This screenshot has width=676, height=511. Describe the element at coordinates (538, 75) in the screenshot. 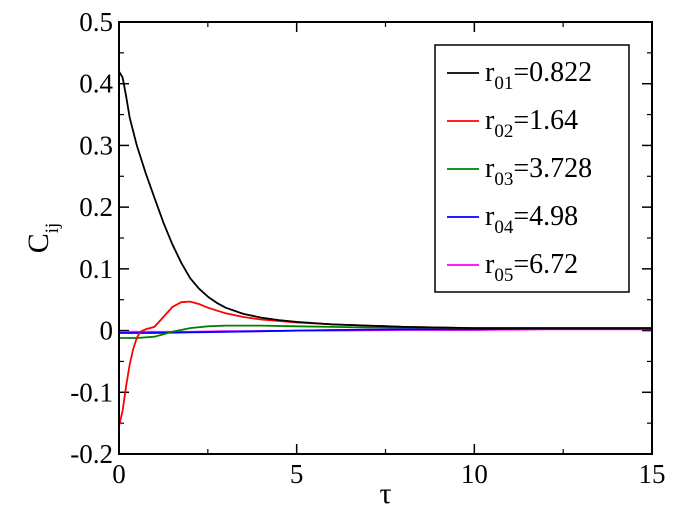

I see `legend-label: r01=0.822` at that location.